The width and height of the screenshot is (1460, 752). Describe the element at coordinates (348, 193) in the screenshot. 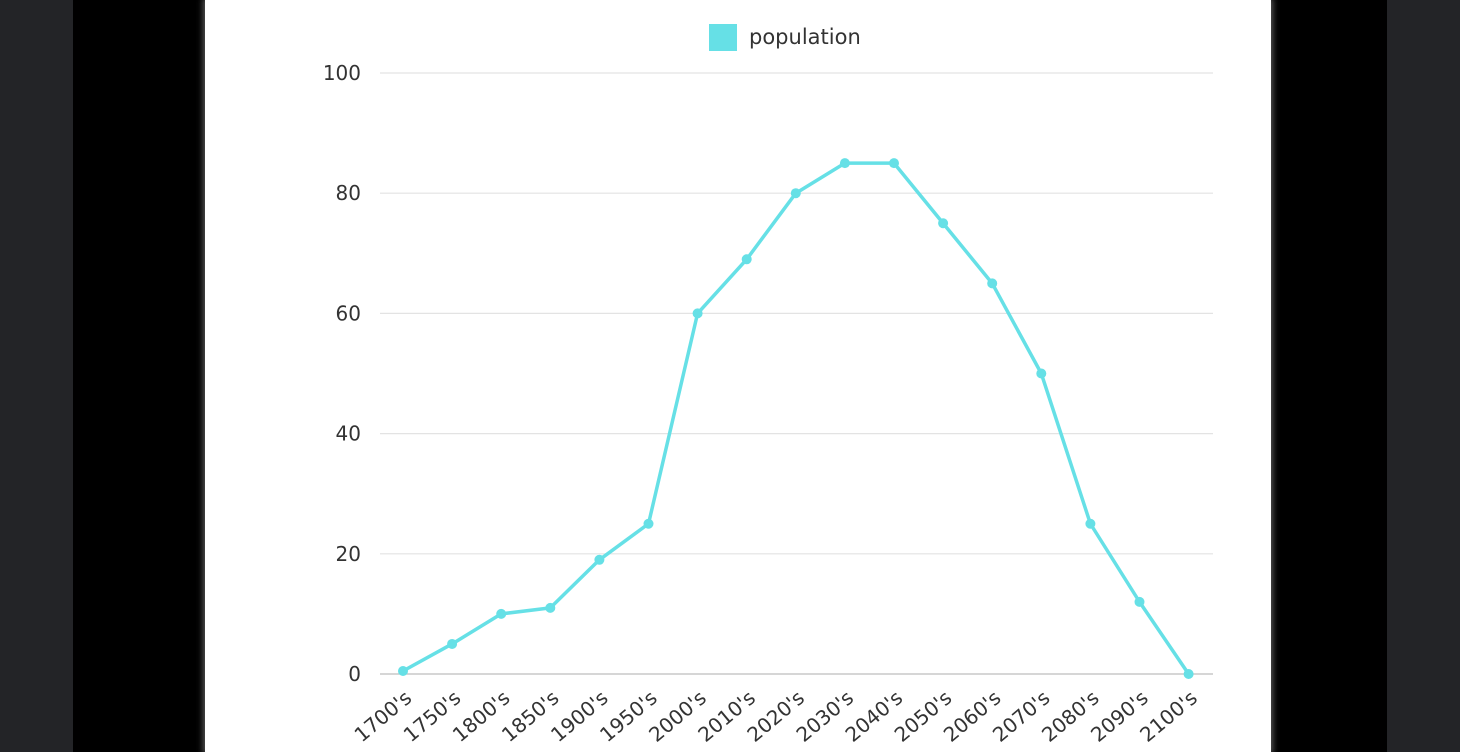

I see `y-tick-label: 80` at that location.